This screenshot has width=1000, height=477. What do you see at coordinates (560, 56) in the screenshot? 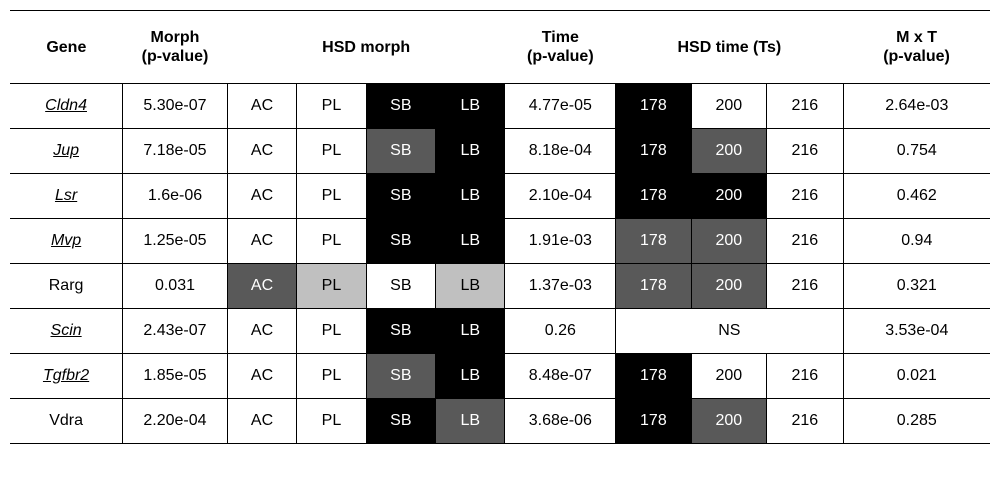
I see `header-time-line2: (p-value)` at bounding box center [560, 56].